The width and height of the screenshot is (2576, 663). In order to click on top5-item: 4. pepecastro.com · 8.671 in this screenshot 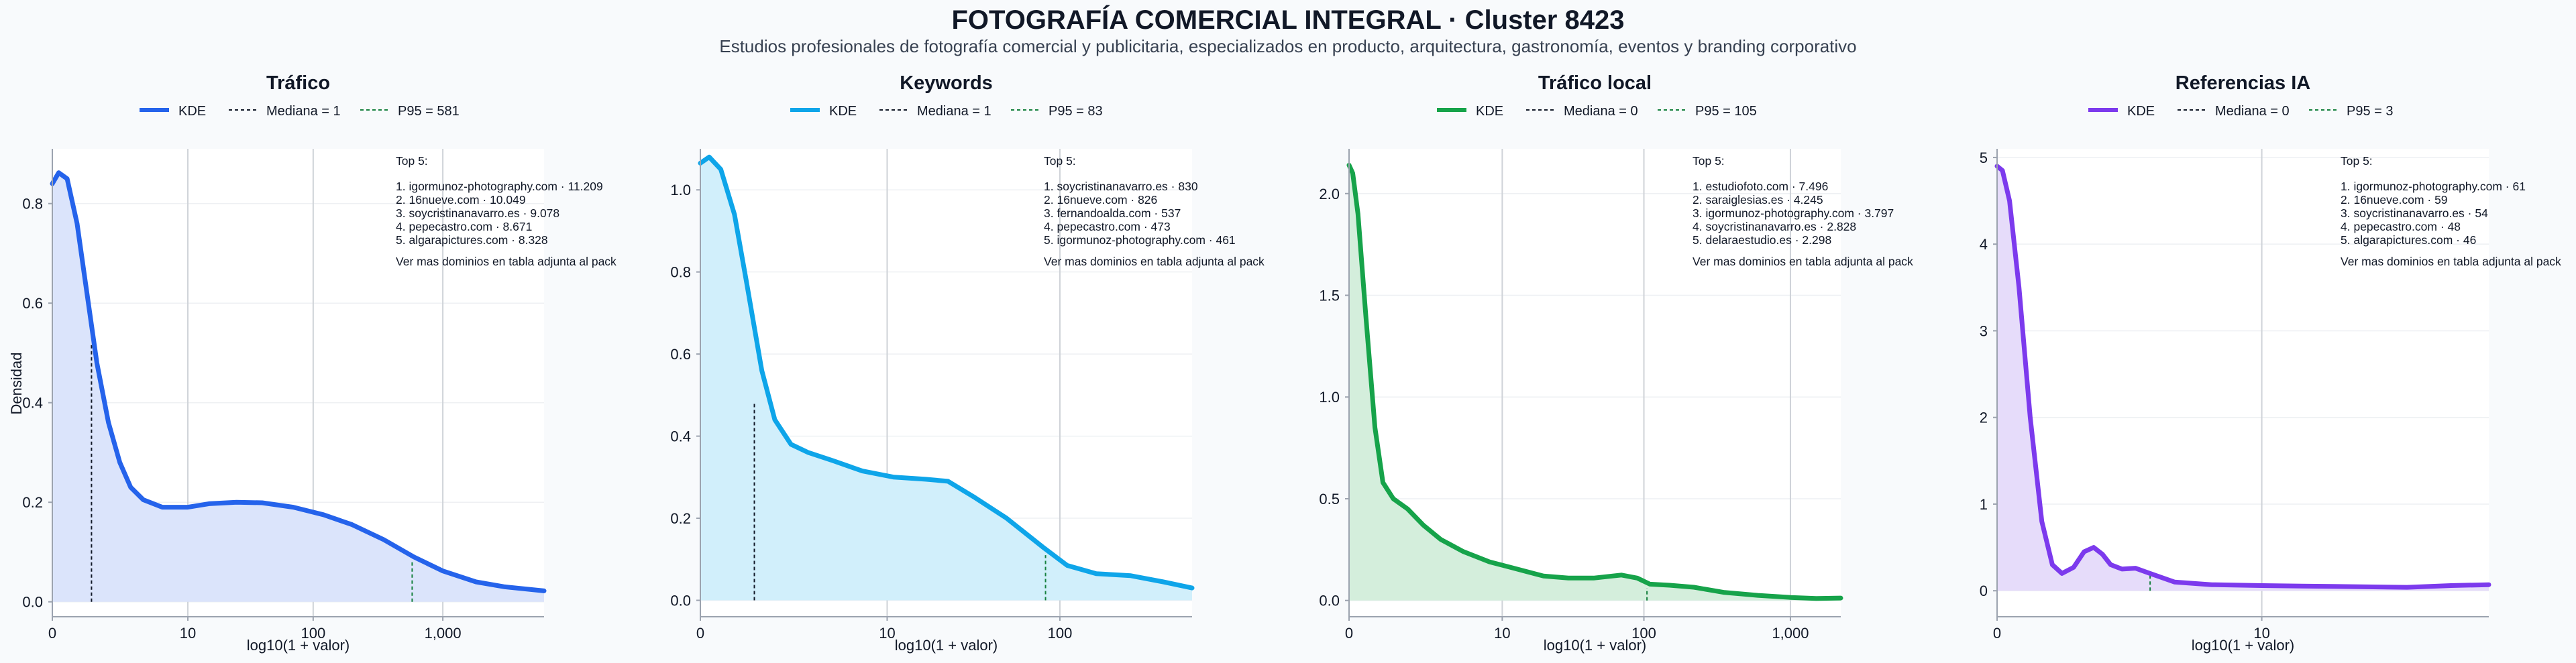, I will do `click(464, 227)`.